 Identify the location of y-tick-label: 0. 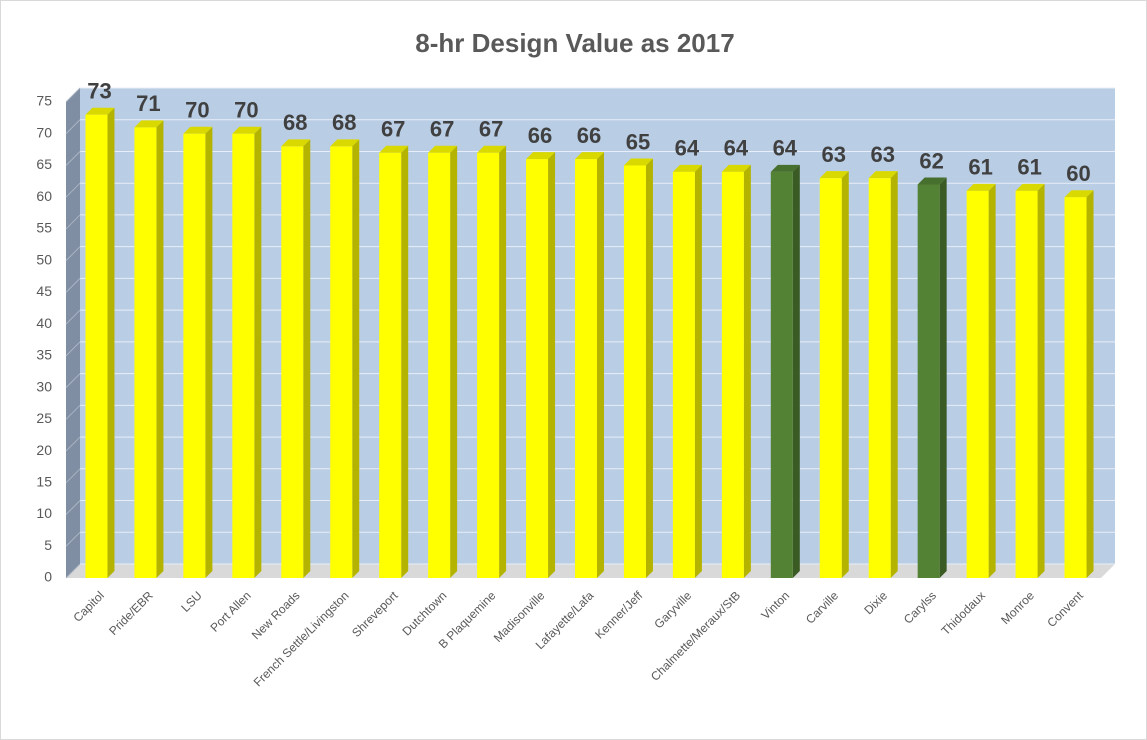
(48, 577).